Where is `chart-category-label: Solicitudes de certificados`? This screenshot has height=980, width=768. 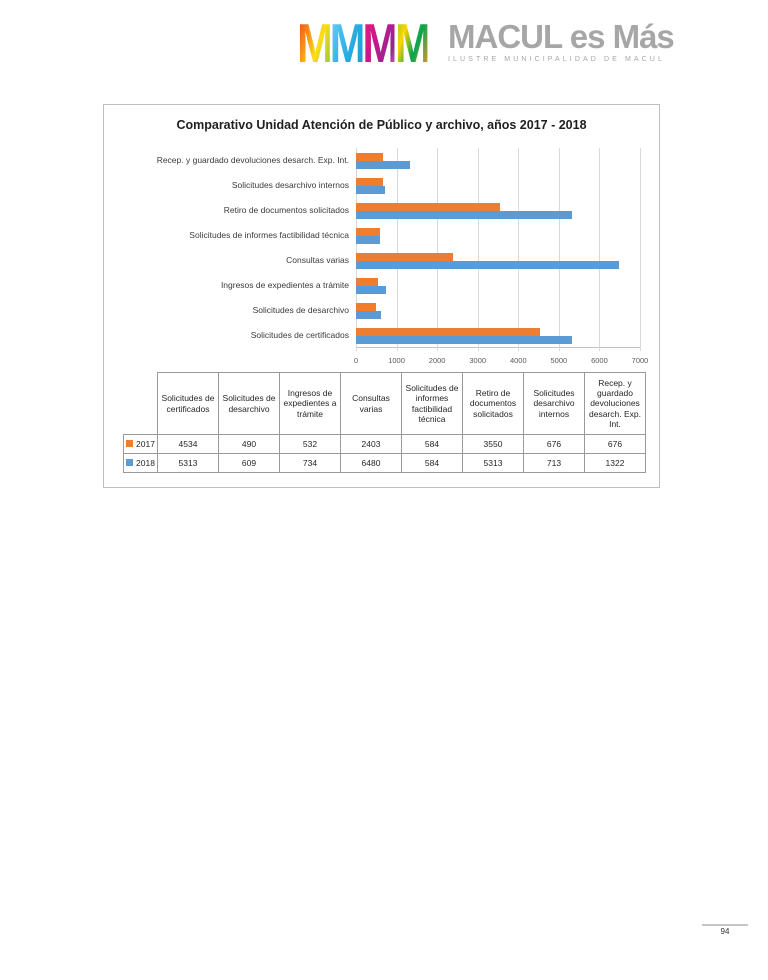
chart-category-label: Solicitudes de certificados is located at coordinates (299, 335).